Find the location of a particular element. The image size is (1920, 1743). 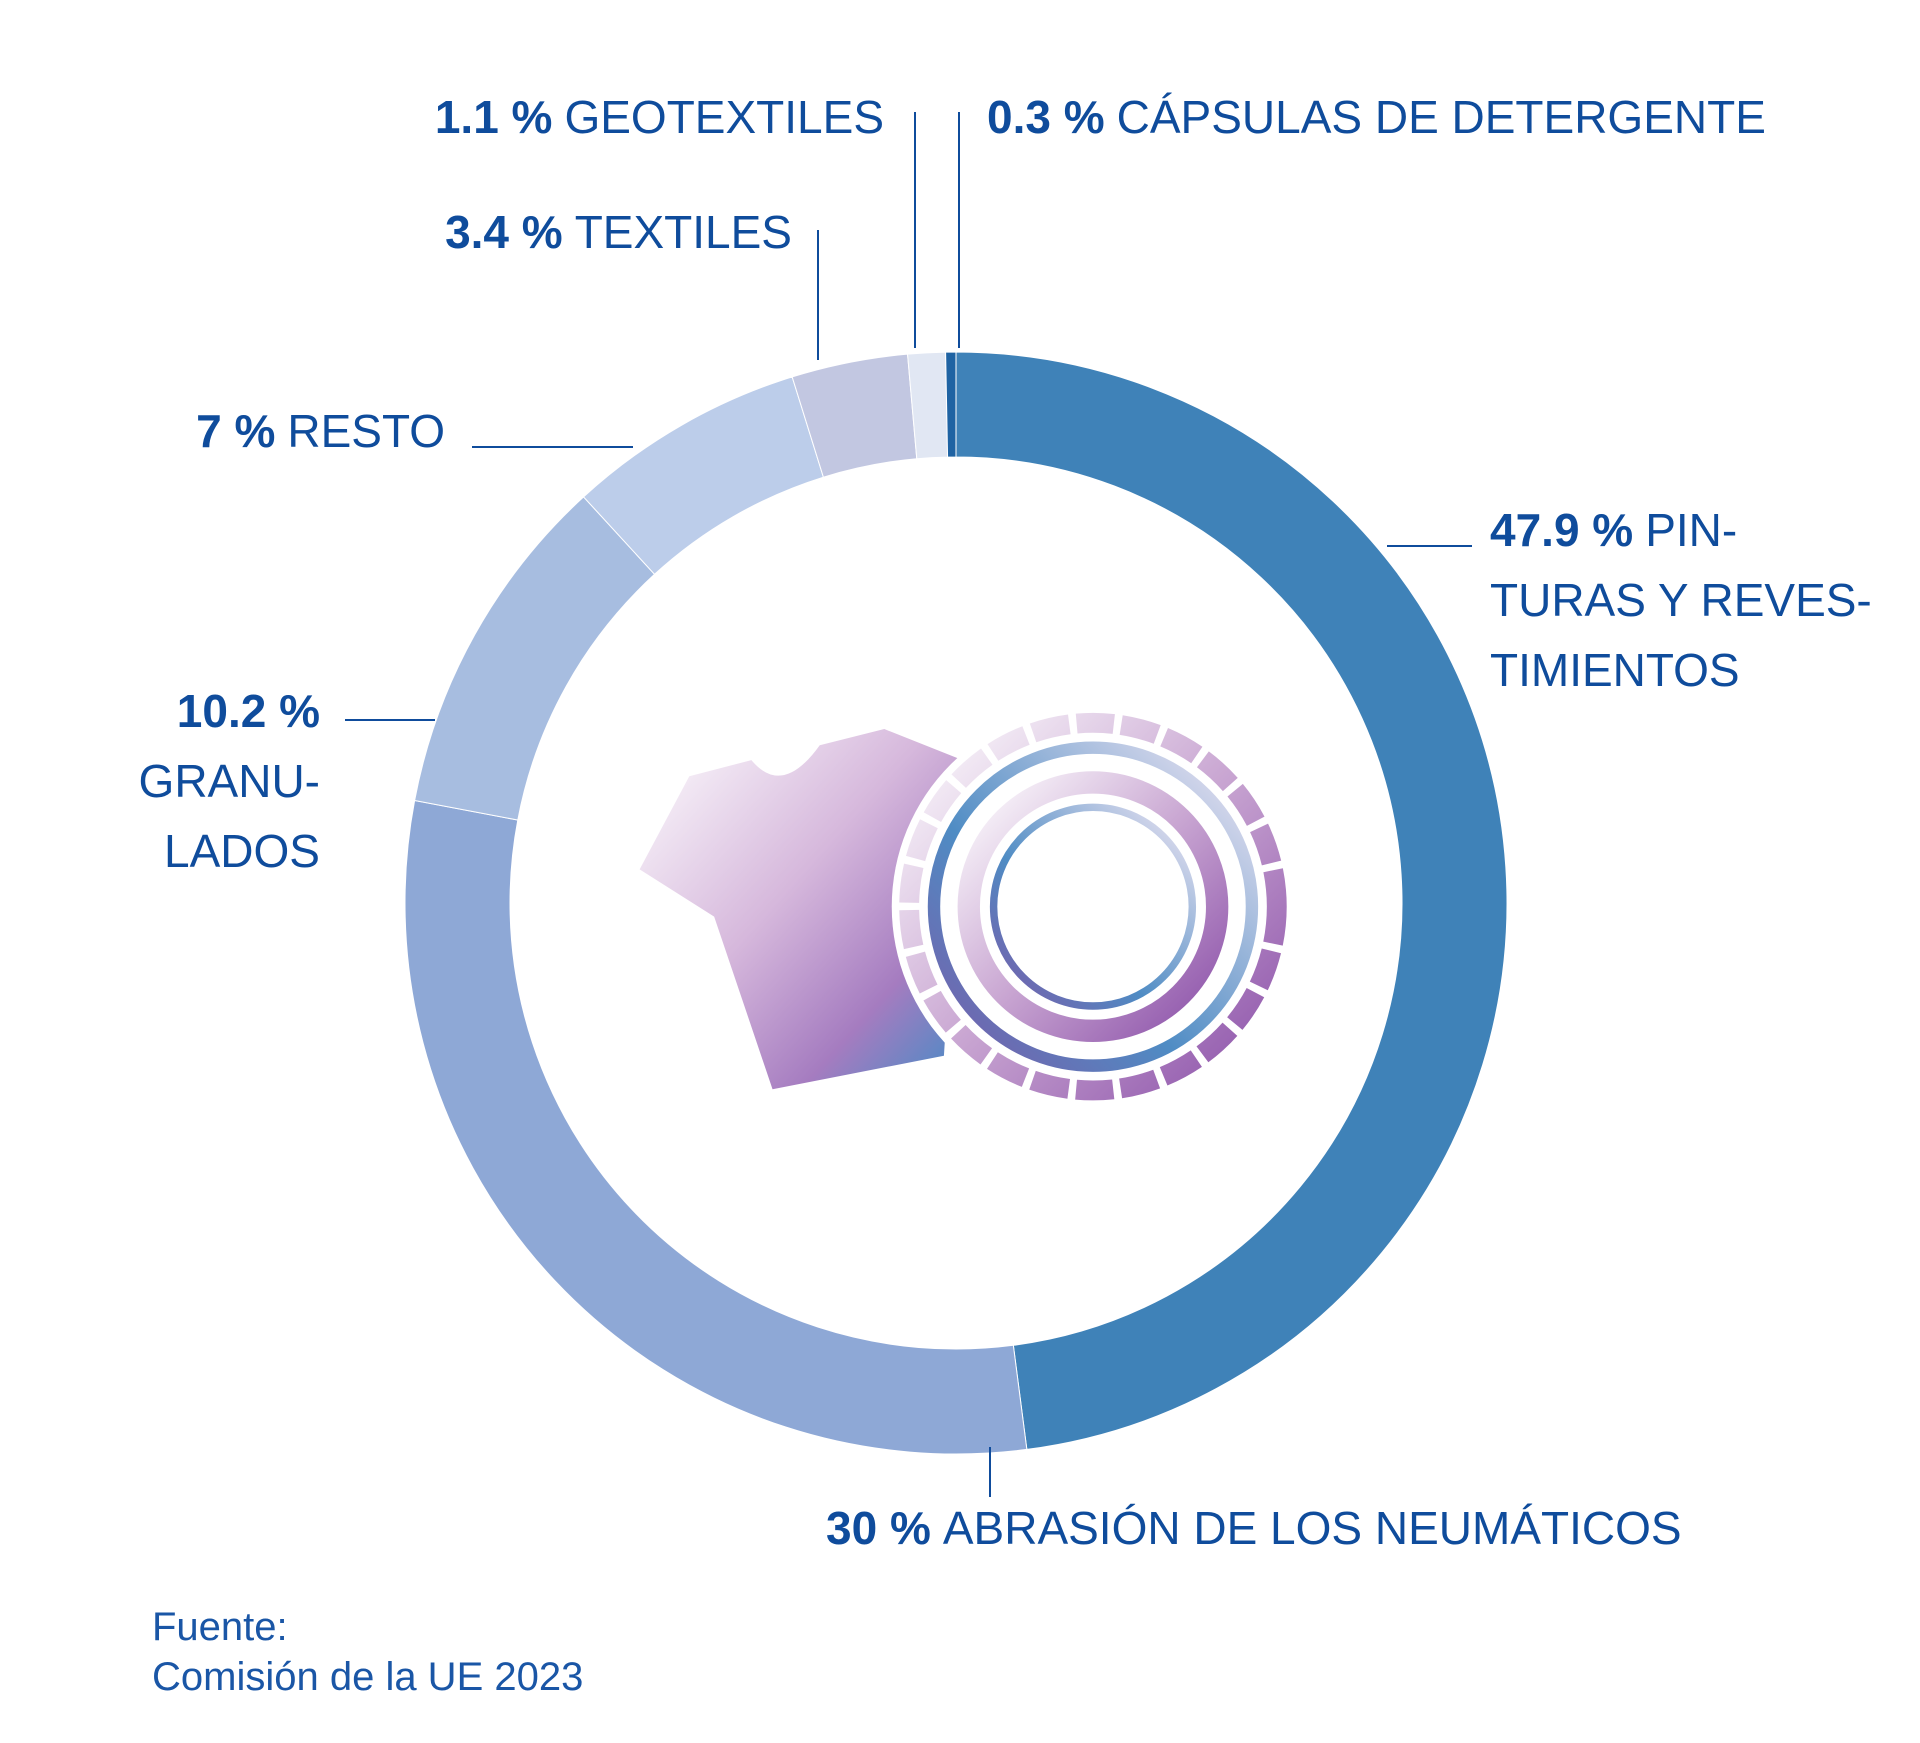

value-label: 3.4 % is located at coordinates (504, 232).